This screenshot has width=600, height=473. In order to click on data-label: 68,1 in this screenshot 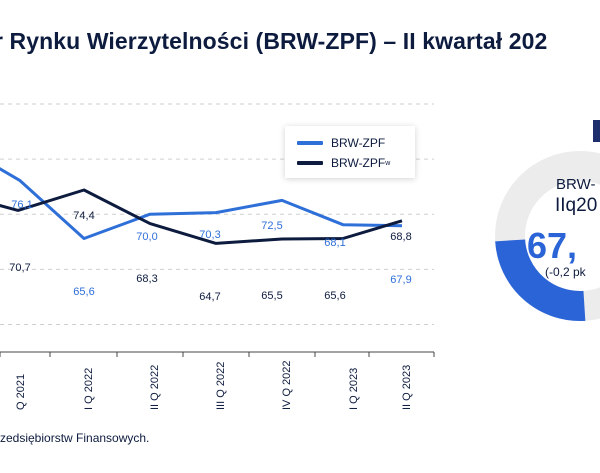, I will do `click(334, 243)`.